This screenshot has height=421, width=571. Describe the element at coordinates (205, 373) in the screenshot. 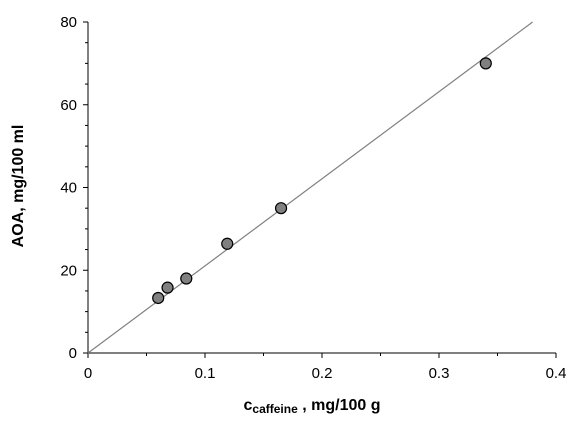

I see `x-tick-label: 0.1` at that location.